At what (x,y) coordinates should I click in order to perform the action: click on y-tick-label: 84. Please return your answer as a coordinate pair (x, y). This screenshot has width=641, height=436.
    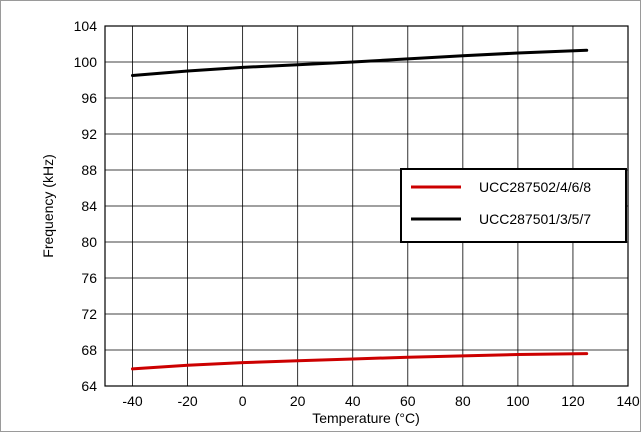
    Looking at the image, I should click on (89, 206).